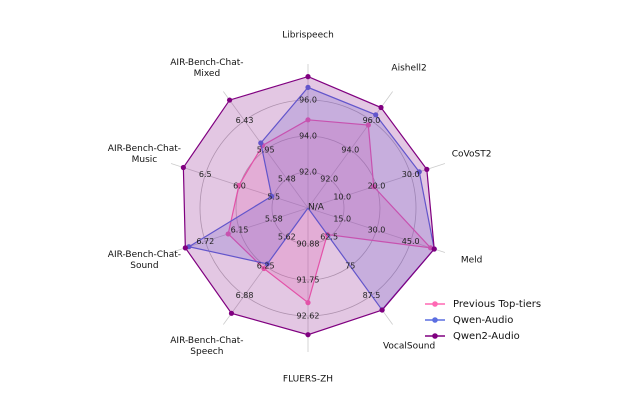 The height and width of the screenshot is (400, 629). I want to click on tick-label: 6.0, so click(239, 185).